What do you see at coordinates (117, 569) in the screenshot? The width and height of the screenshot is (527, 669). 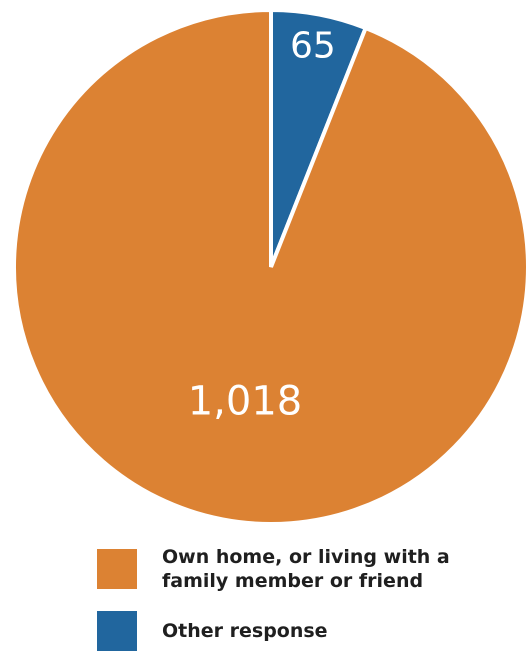 I see `legend-swatch-own-home` at bounding box center [117, 569].